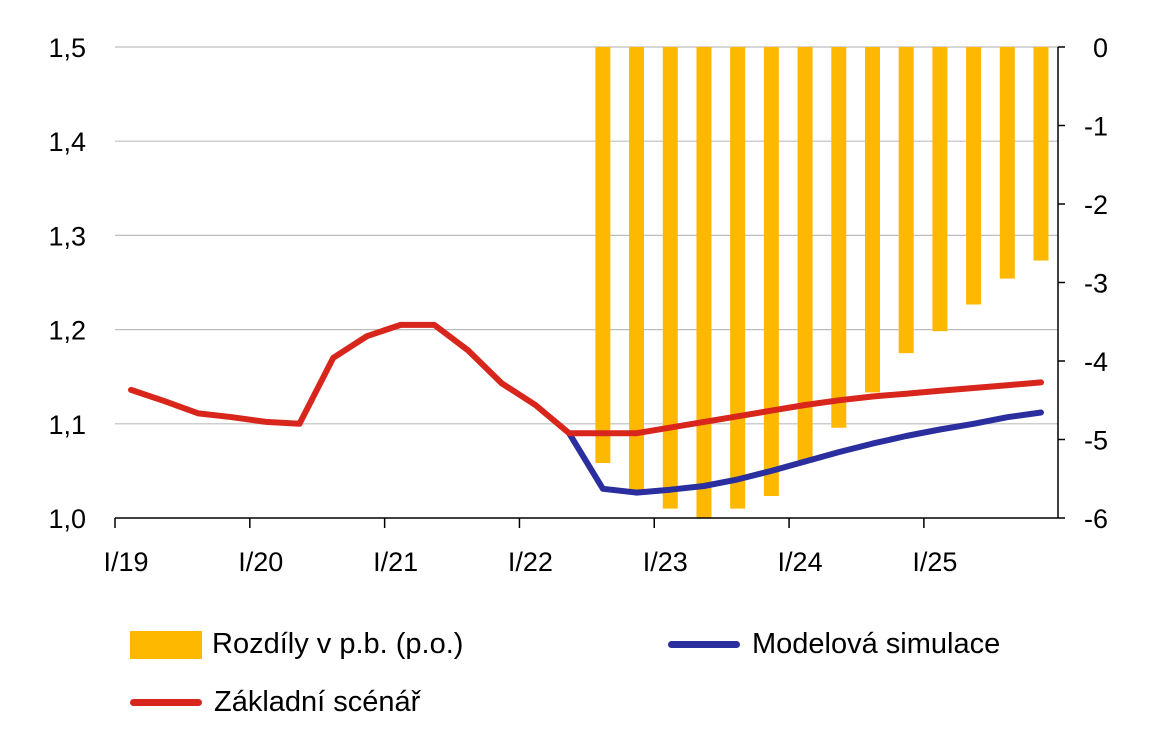 The image size is (1160, 755). I want to click on legend-swatch-baseline, so click(166, 702).